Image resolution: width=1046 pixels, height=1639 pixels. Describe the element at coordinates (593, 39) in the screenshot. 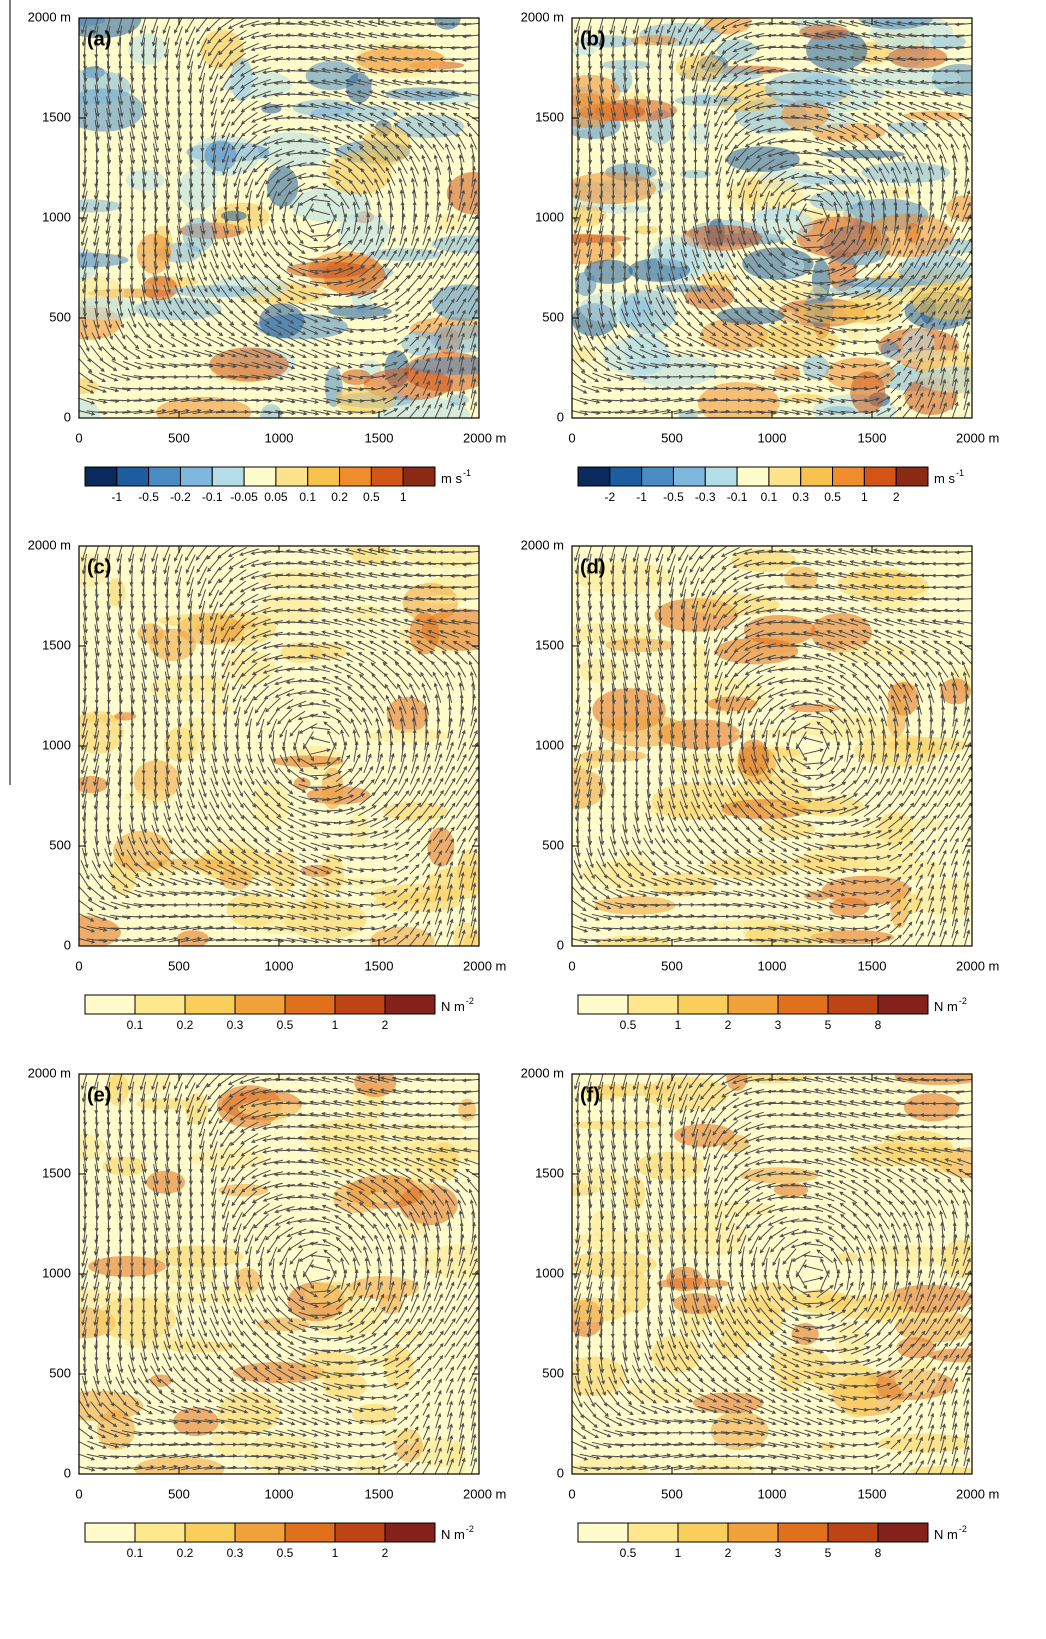

I see `panel-label: (b)` at that location.